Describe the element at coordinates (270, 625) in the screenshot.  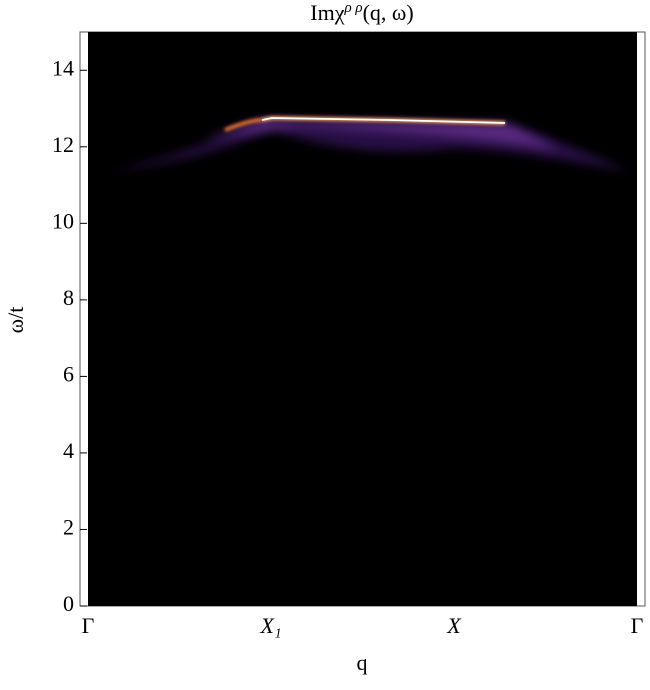
I see `x-tick-label: X₁` at that location.